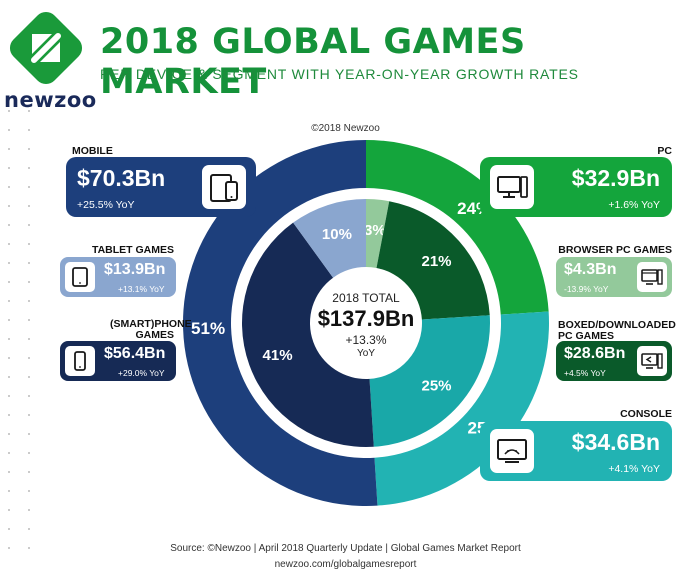 This screenshot has height=579, width=691. I want to click on outer-slice-pc, so click(457, 227).